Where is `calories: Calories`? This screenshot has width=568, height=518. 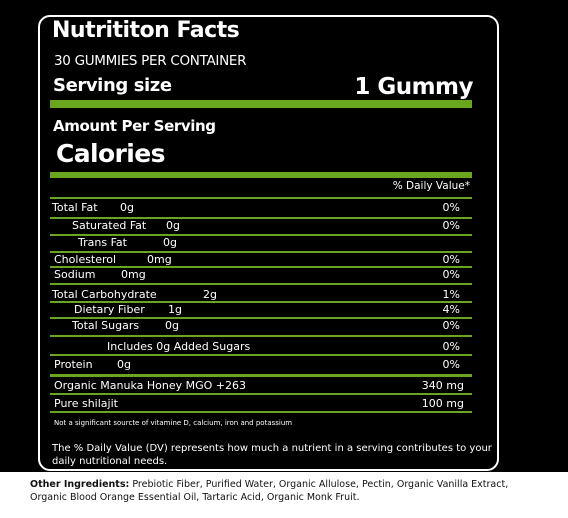
calories: Calories is located at coordinates (111, 153).